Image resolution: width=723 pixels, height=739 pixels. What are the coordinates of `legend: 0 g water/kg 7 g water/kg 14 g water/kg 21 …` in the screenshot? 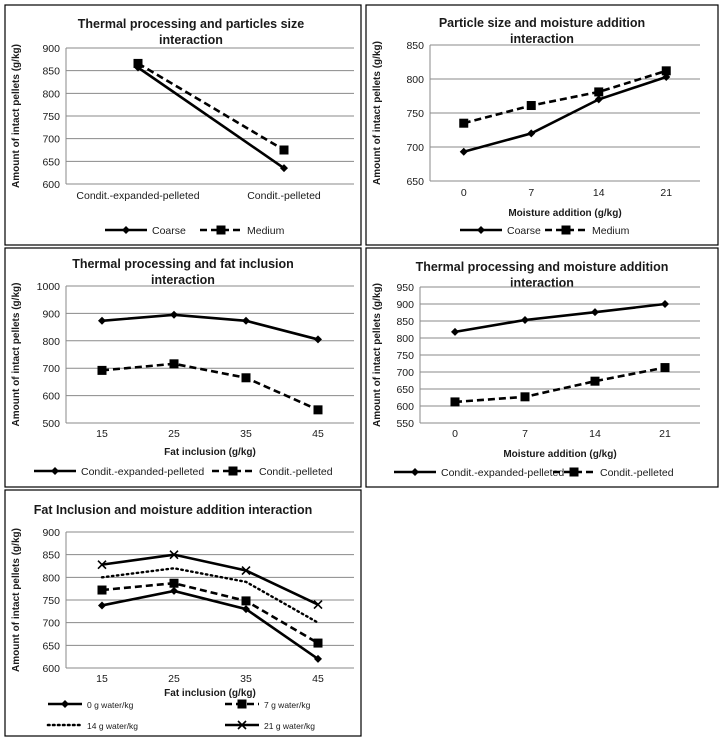 It's located at (180, 715).